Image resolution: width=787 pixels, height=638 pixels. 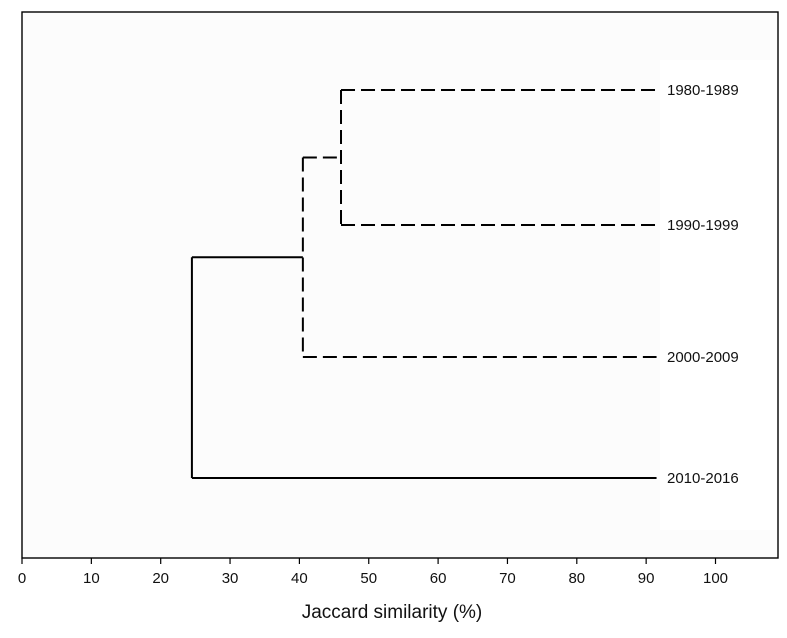 I want to click on x-tick-label: 20, so click(x=160, y=578).